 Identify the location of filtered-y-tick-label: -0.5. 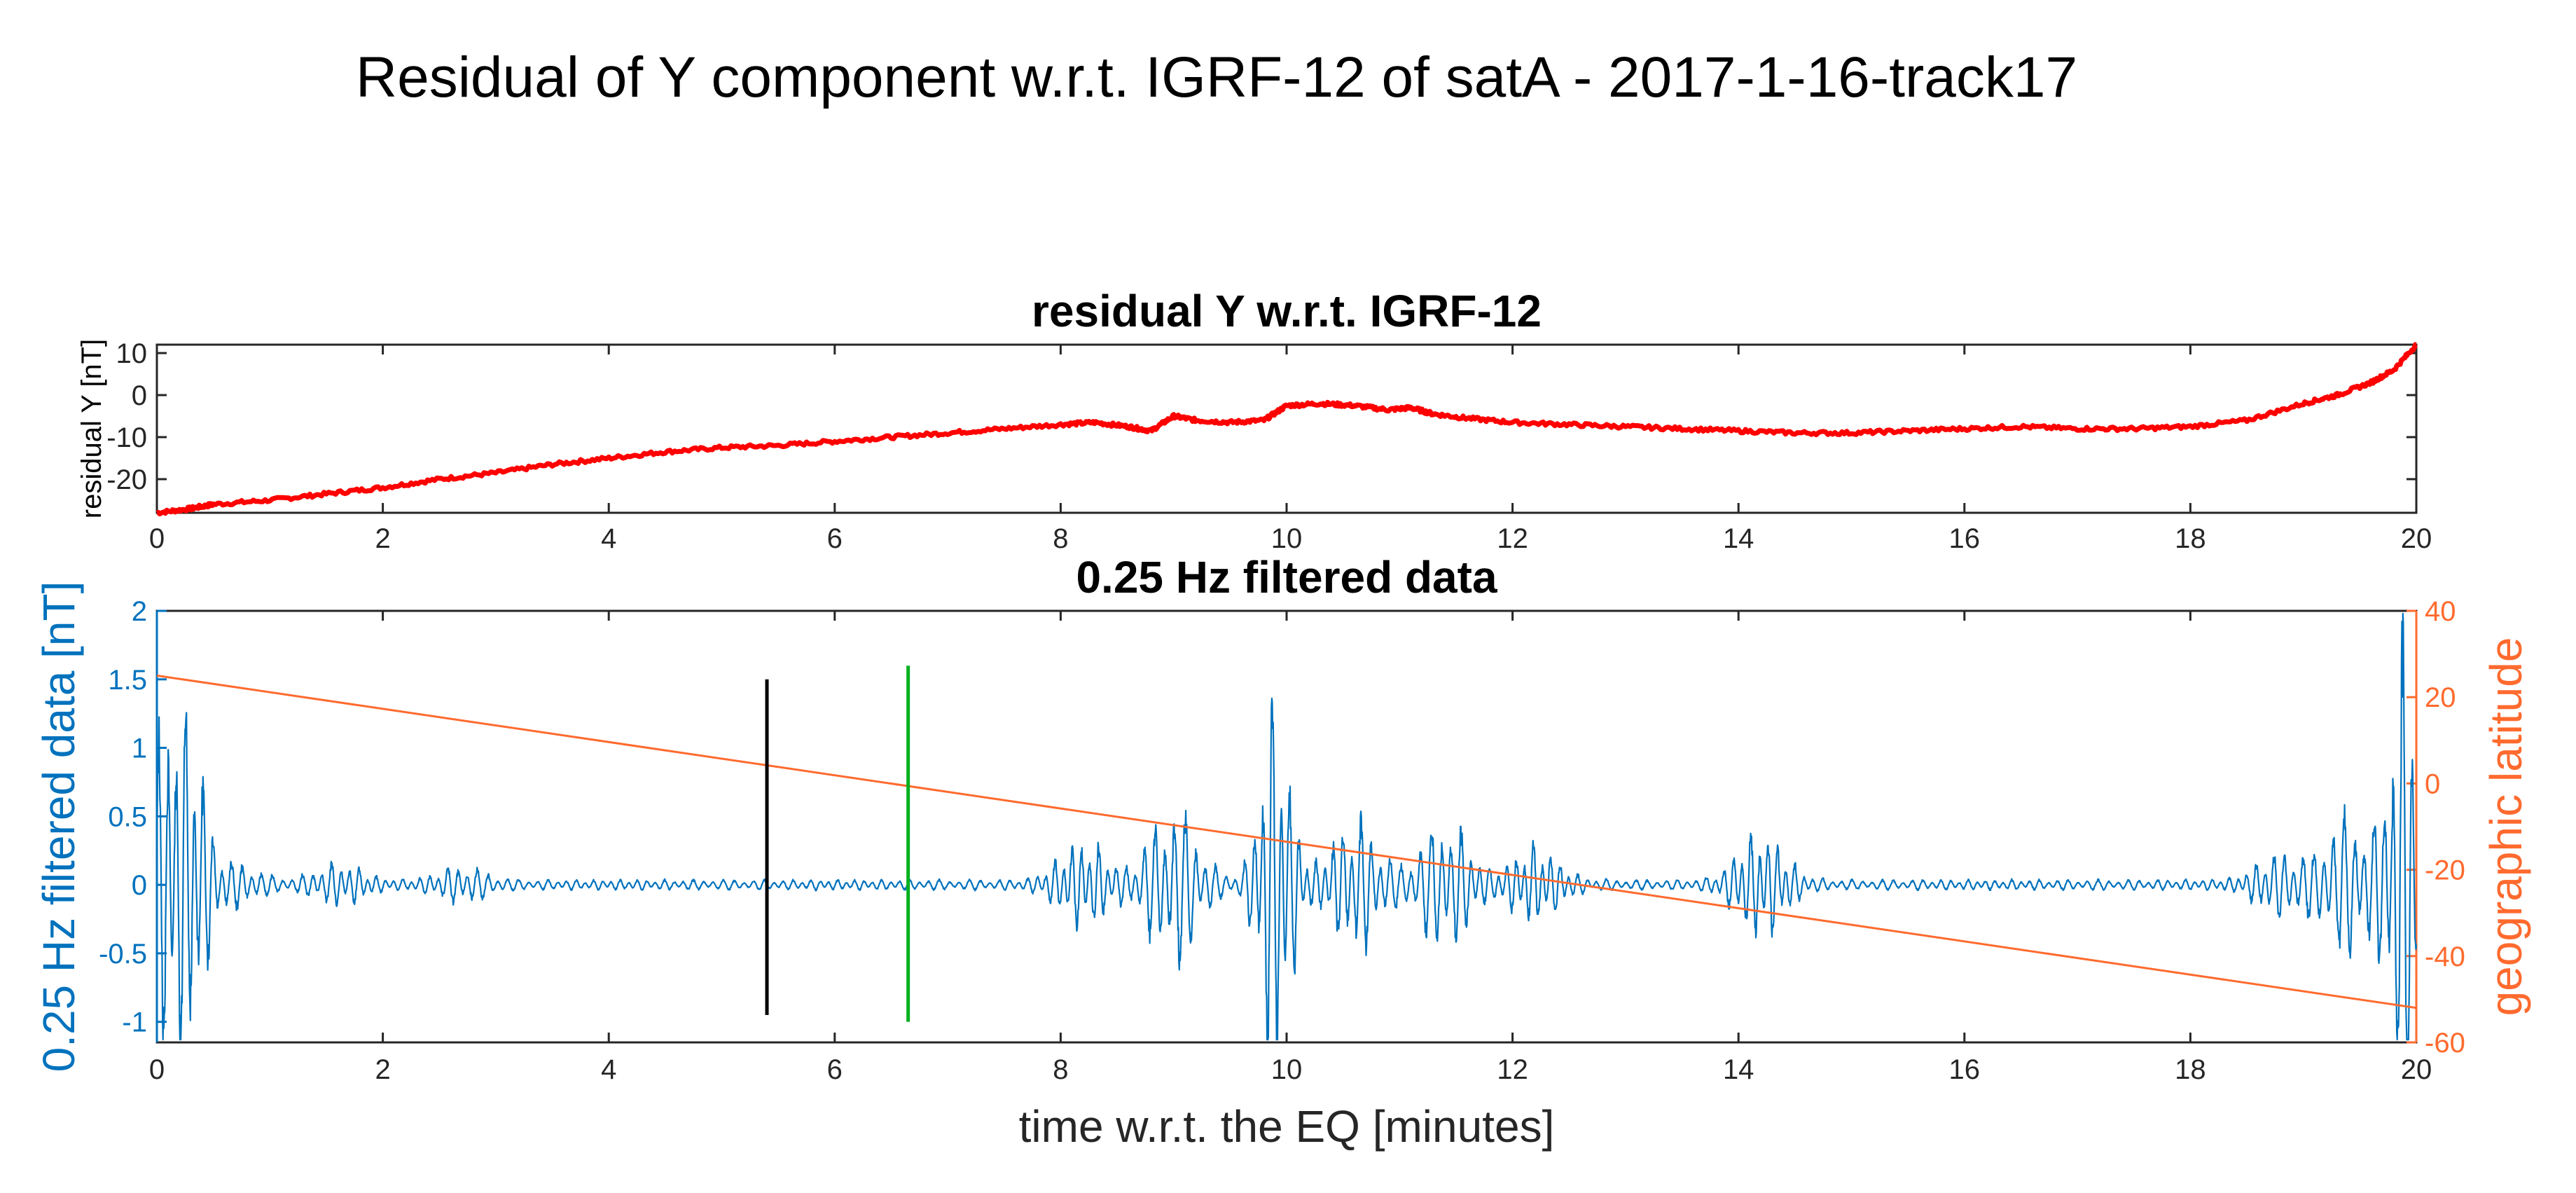
(123, 954).